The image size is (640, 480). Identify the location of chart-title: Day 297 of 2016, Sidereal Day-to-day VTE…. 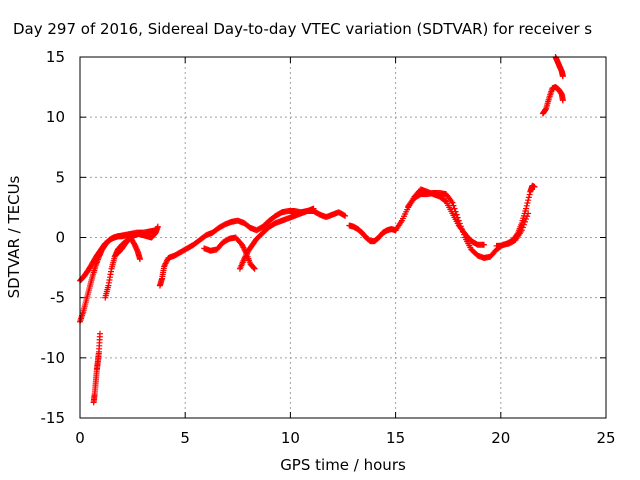
(302, 29).